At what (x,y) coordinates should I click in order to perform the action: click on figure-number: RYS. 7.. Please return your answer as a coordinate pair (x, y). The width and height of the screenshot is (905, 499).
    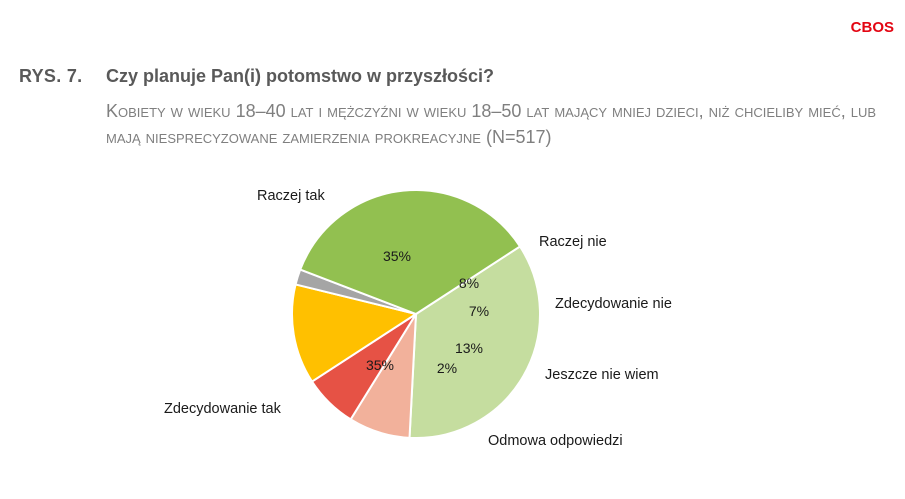
    Looking at the image, I should click on (51, 76).